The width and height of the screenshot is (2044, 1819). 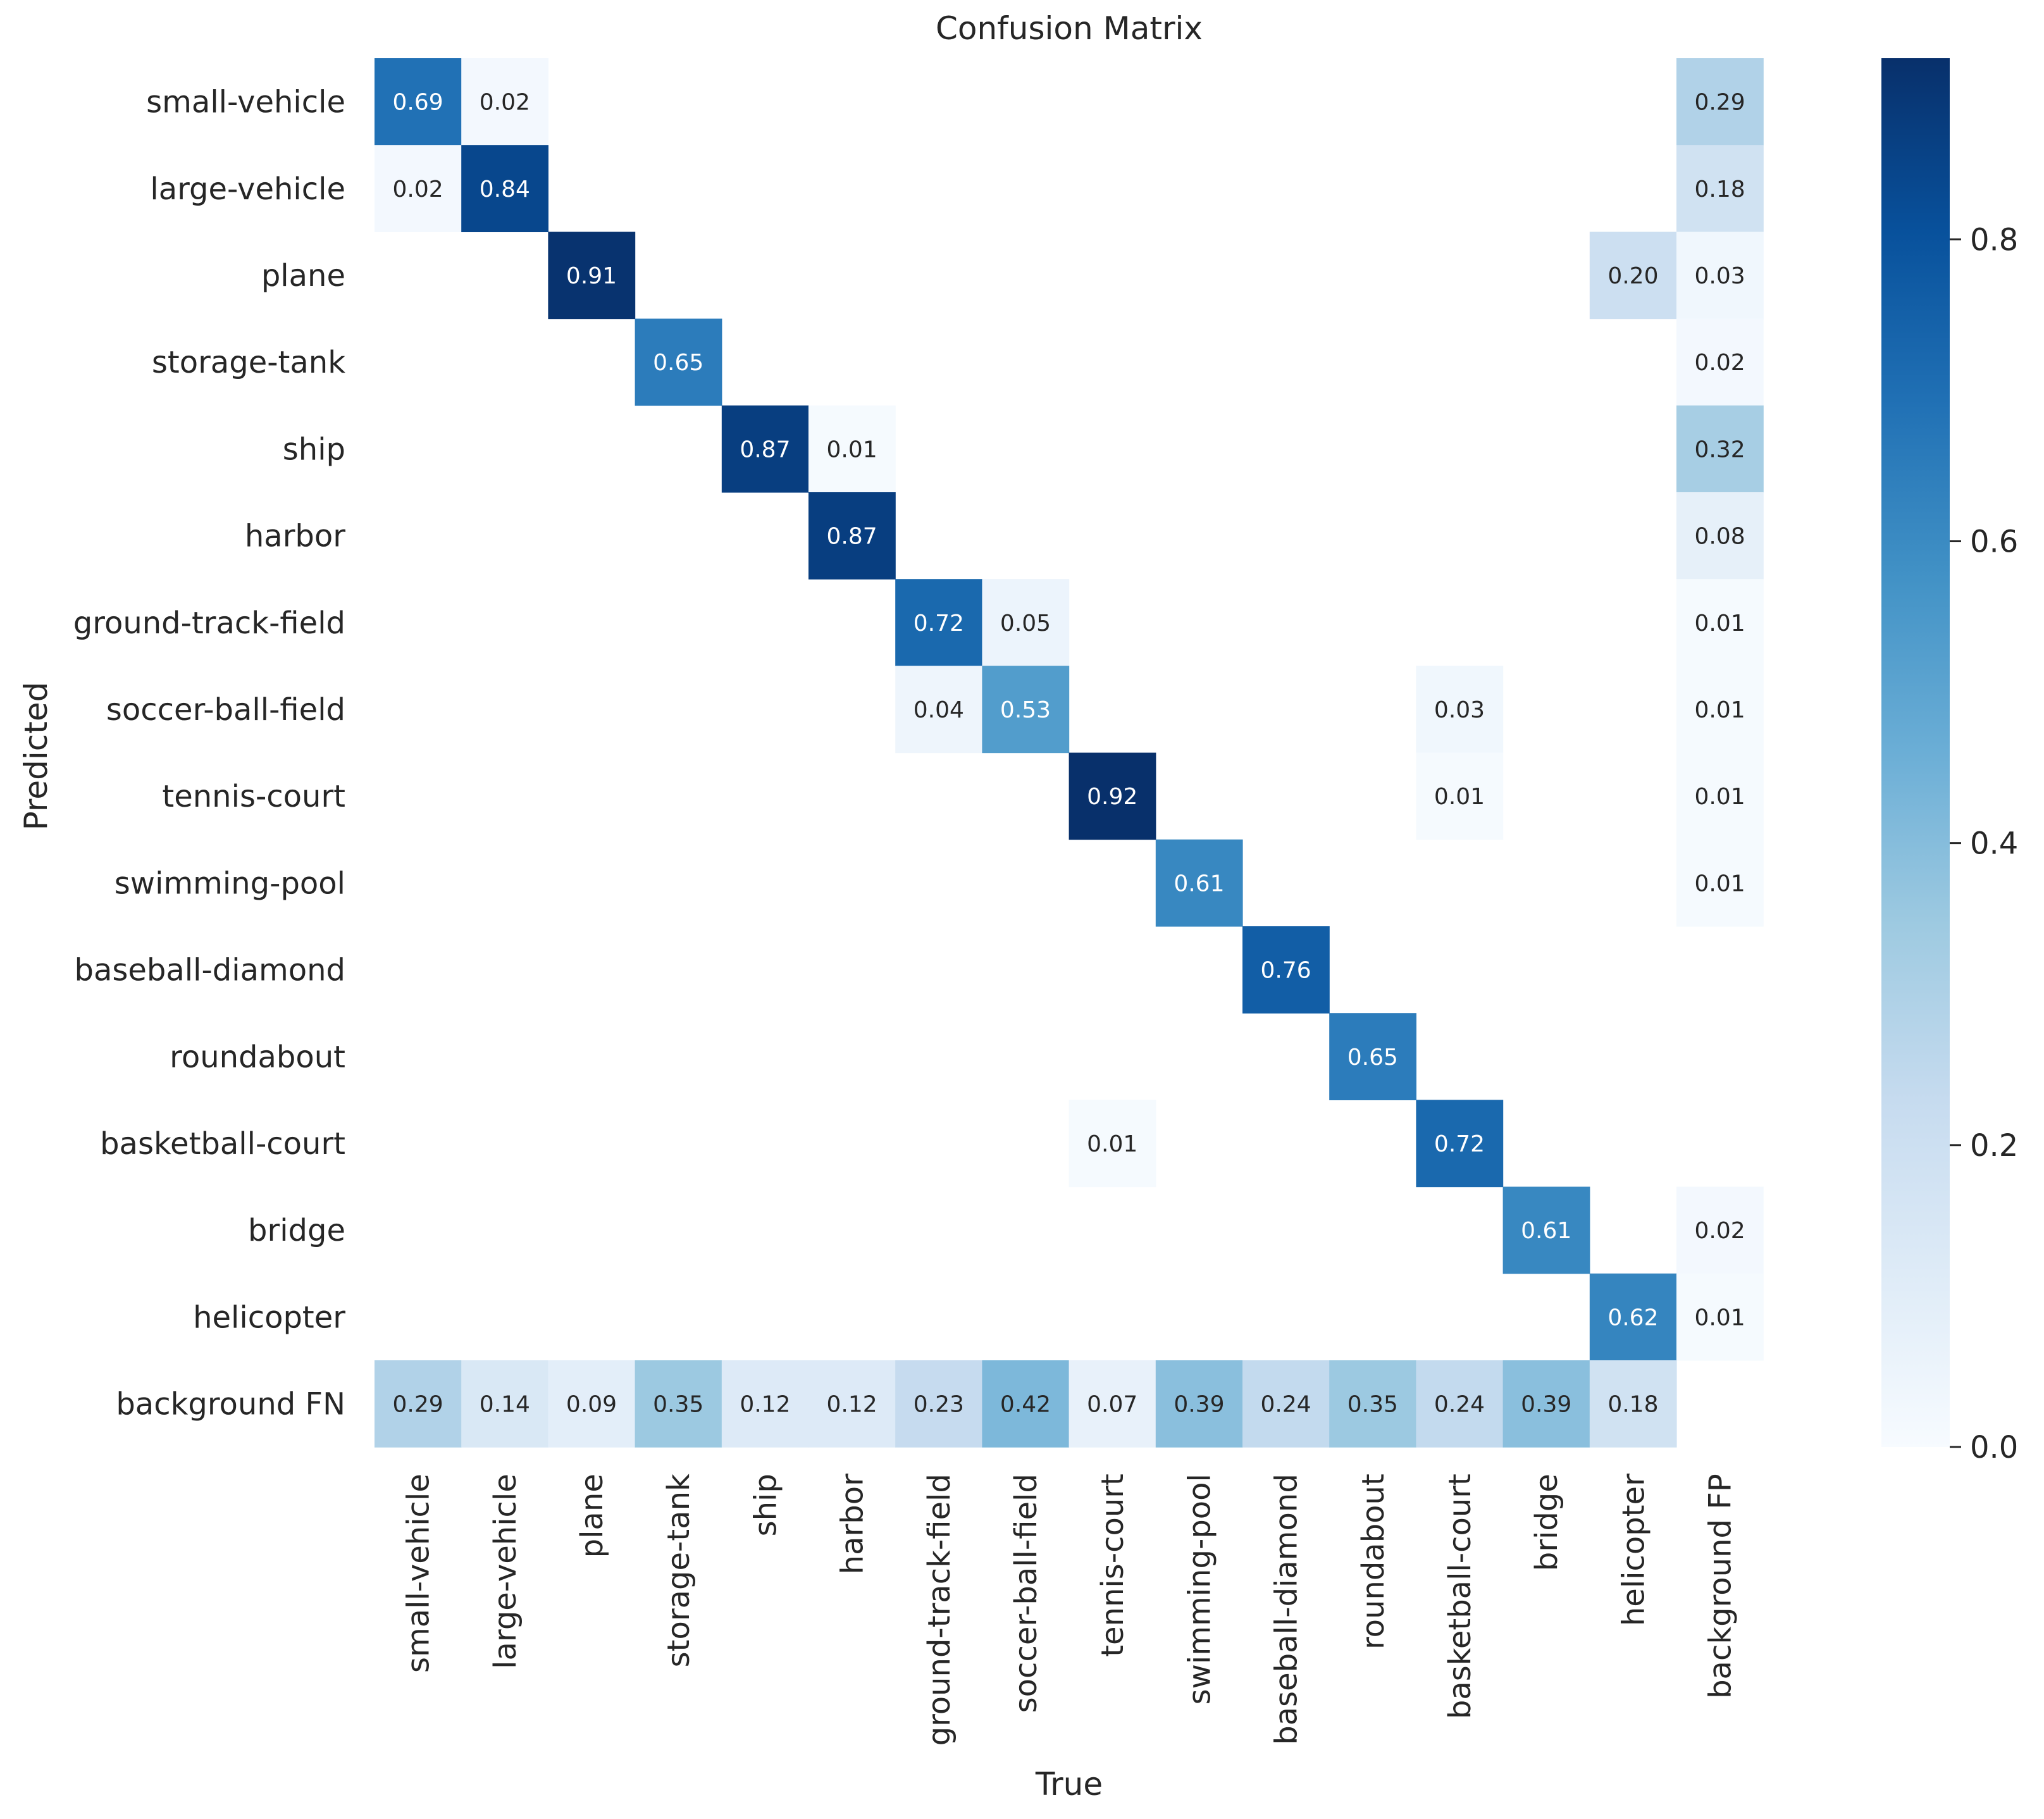 I want to click on x-tick-label: small-vehicle, so click(x=419, y=1573).